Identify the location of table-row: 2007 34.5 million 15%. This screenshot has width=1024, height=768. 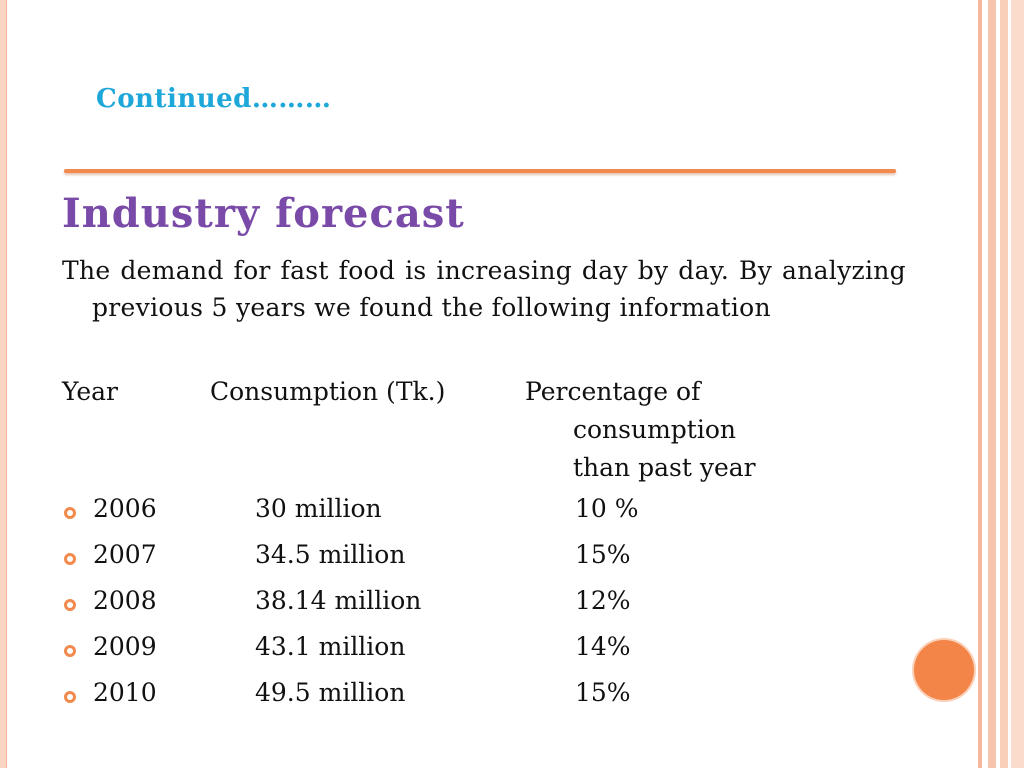
(472, 560).